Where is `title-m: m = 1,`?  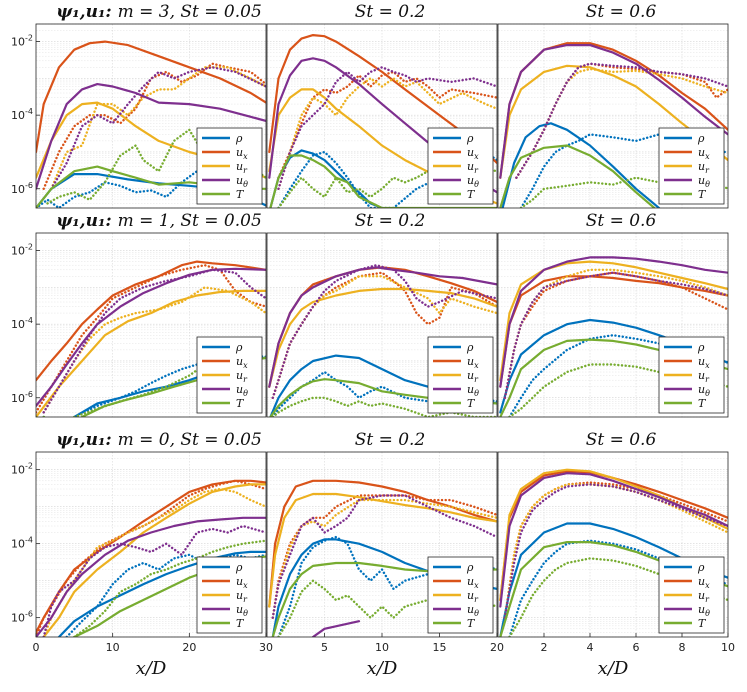
title-m: m = 1, is located at coordinates (149, 221).